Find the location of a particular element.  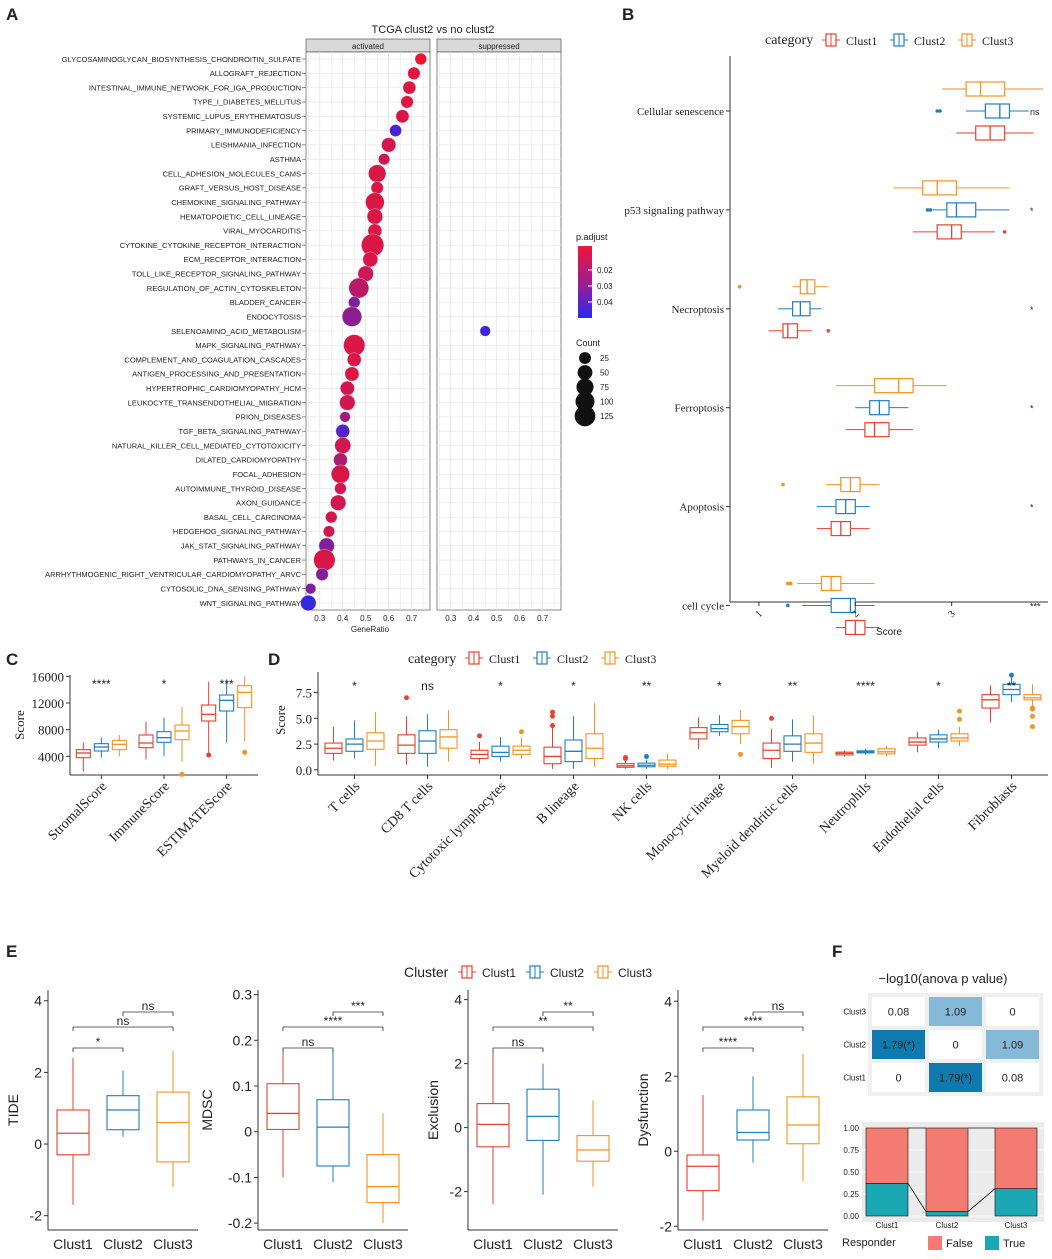

y-tick-label: 0.1 is located at coordinates (243, 1086).